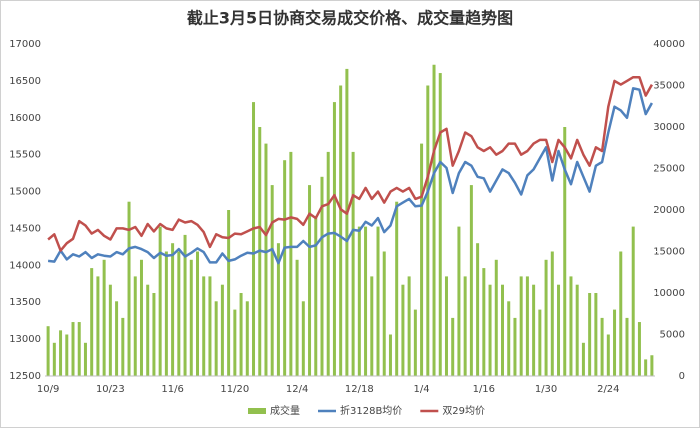  What do you see at coordinates (669, 44) in the screenshot?
I see `y2-tick-label: 40000` at bounding box center [669, 44].